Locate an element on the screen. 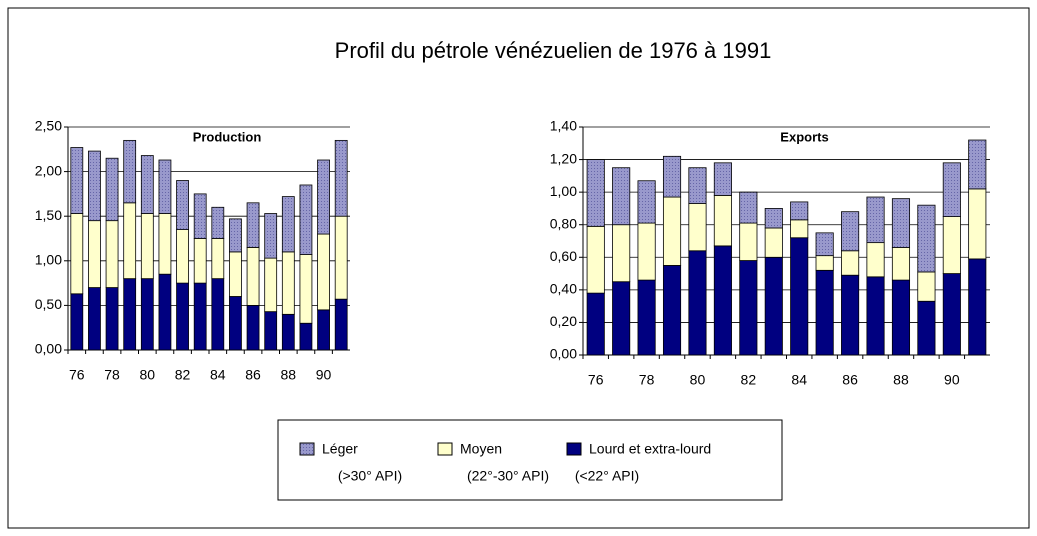 The image size is (1037, 536). y-tick-label: 0,50 is located at coordinates (48, 304).